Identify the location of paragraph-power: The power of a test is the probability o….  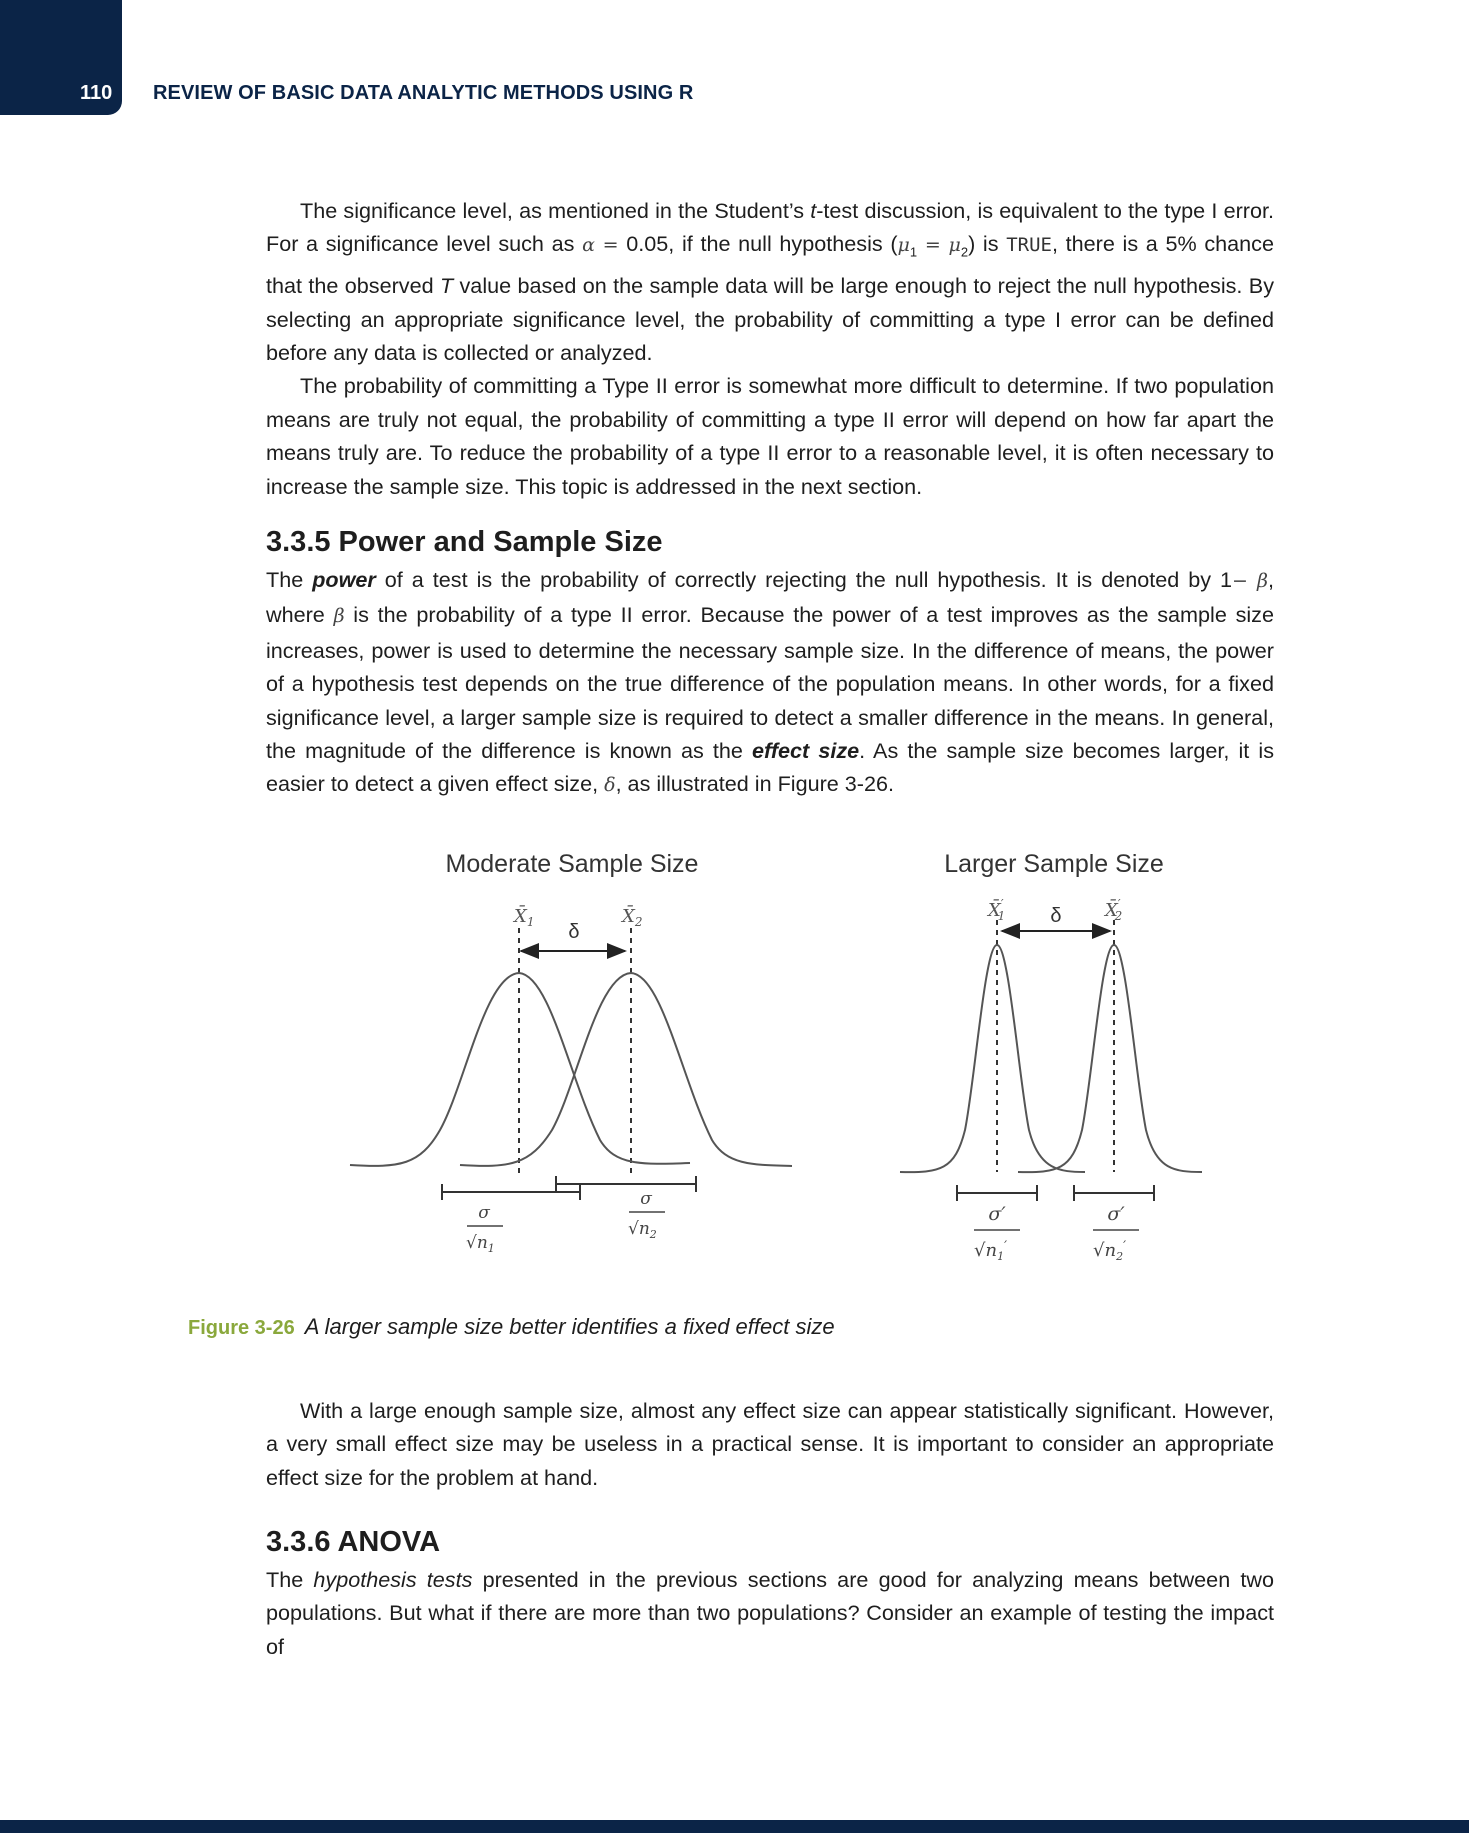
(770, 682).